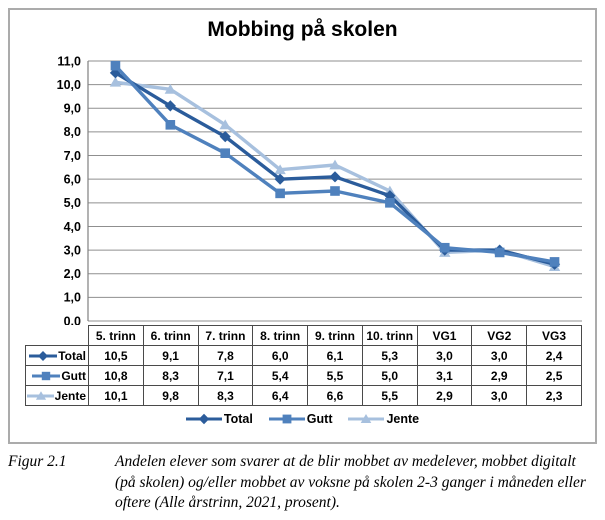  I want to click on table-value-cell: 5,3, so click(389, 355).